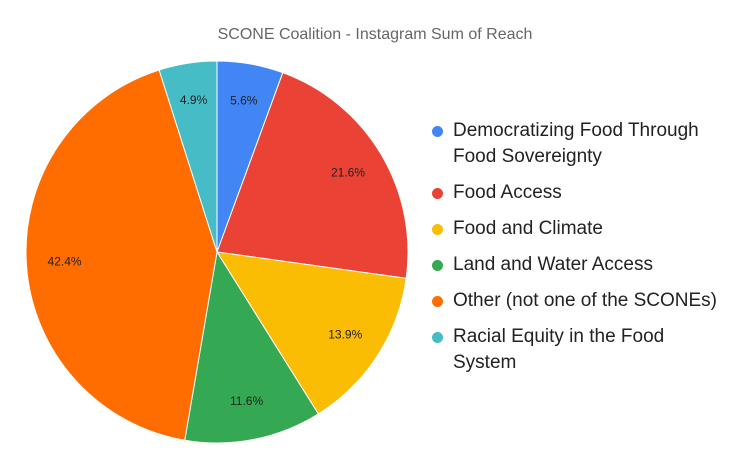  I want to click on chart-title: SCONE Coalition - Instagram Sum of Reach, so click(375, 34).